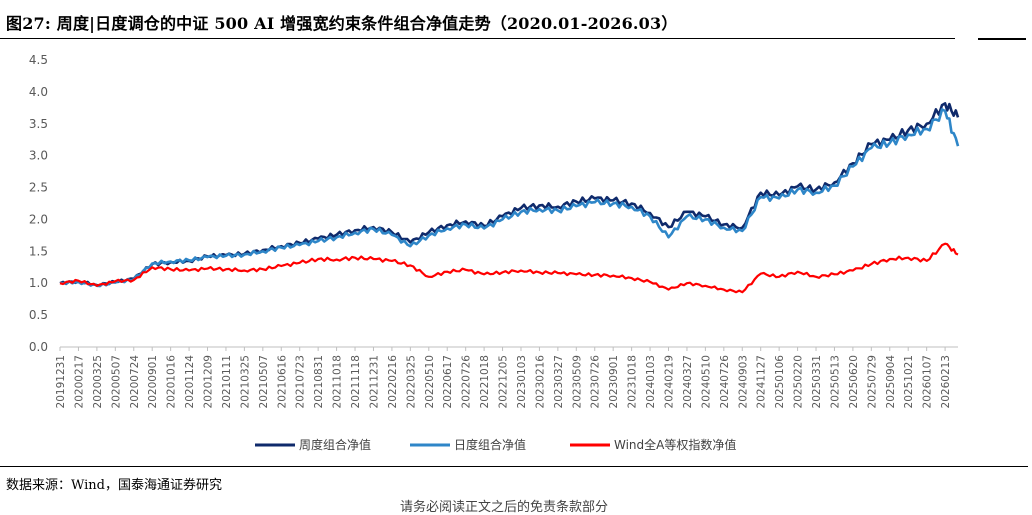  What do you see at coordinates (61, 381) in the screenshot?
I see `x-tick-label: 20191231` at bounding box center [61, 381].